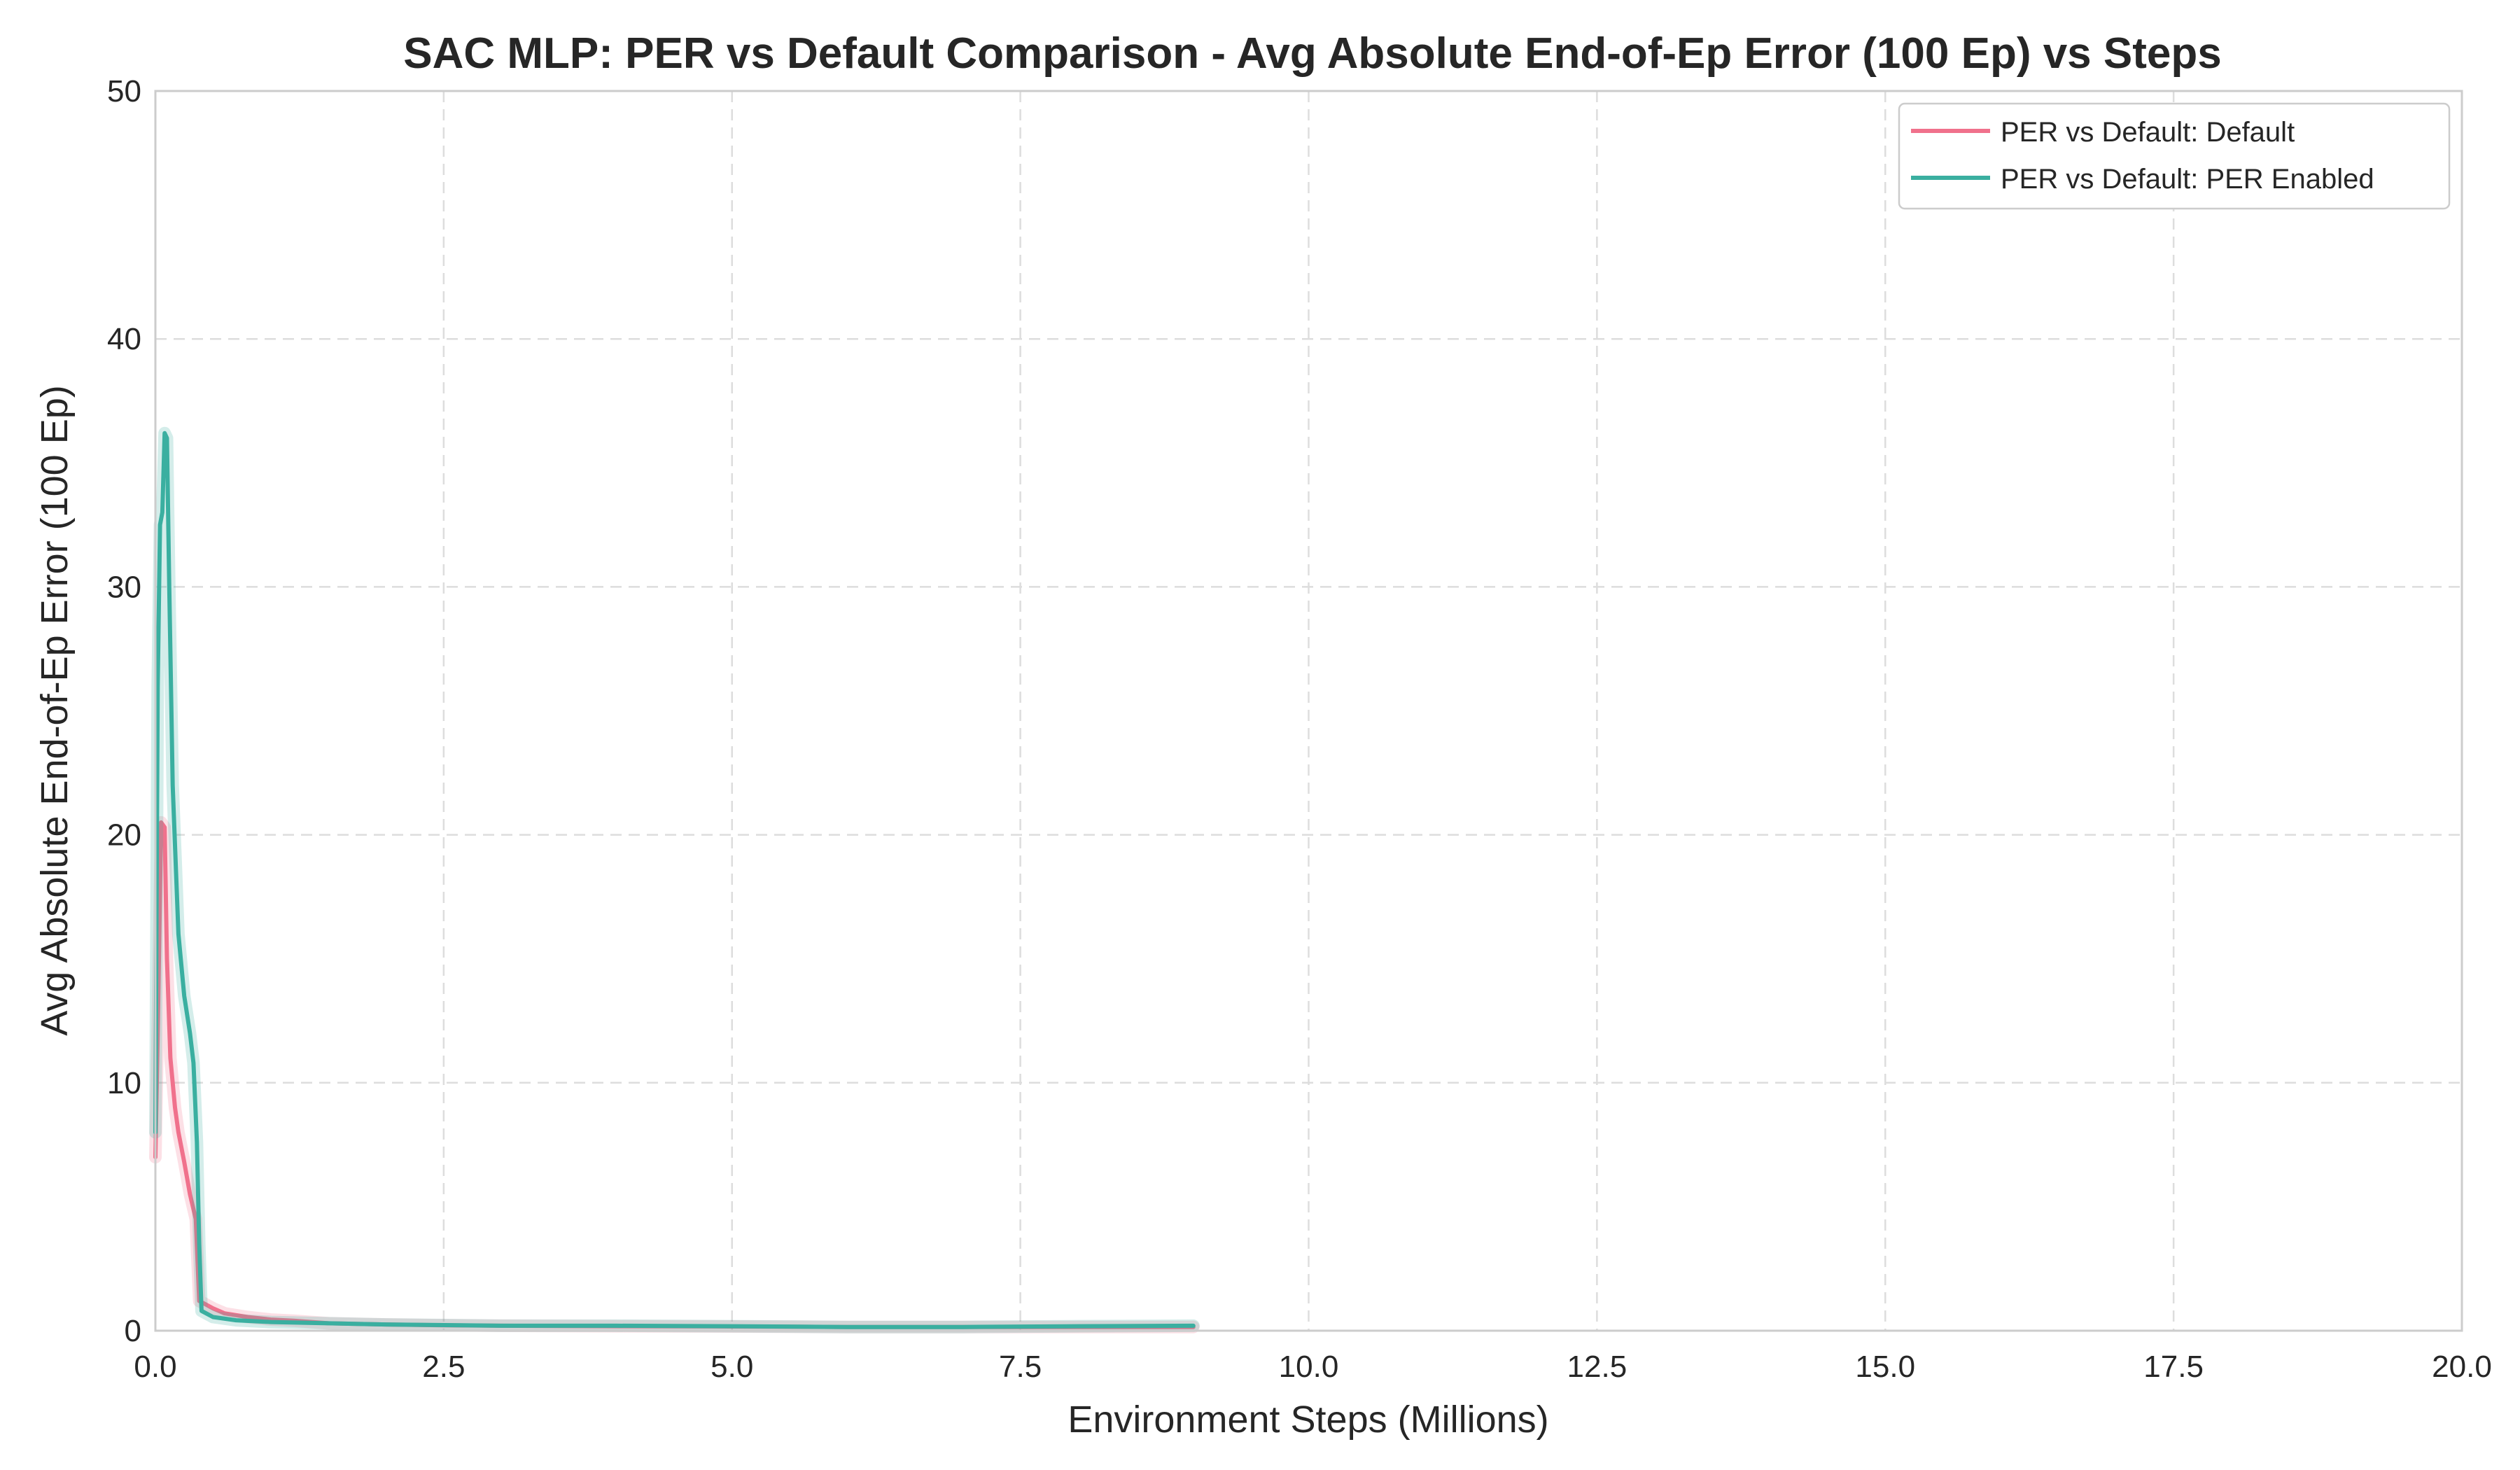 The image size is (2520, 1470). Describe the element at coordinates (1308, 1420) in the screenshot. I see `x-axis-label: Environment Steps (Millions)` at that location.